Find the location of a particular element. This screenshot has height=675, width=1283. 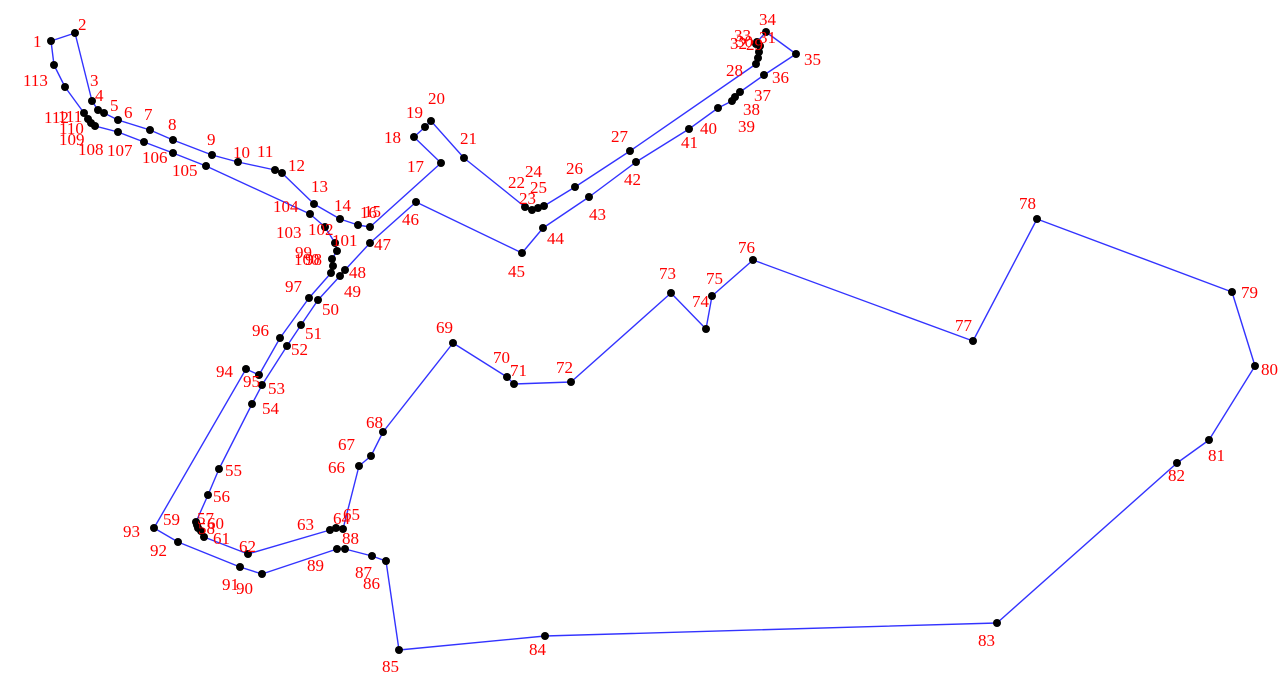

vertex-label: 16 is located at coordinates (368, 212).